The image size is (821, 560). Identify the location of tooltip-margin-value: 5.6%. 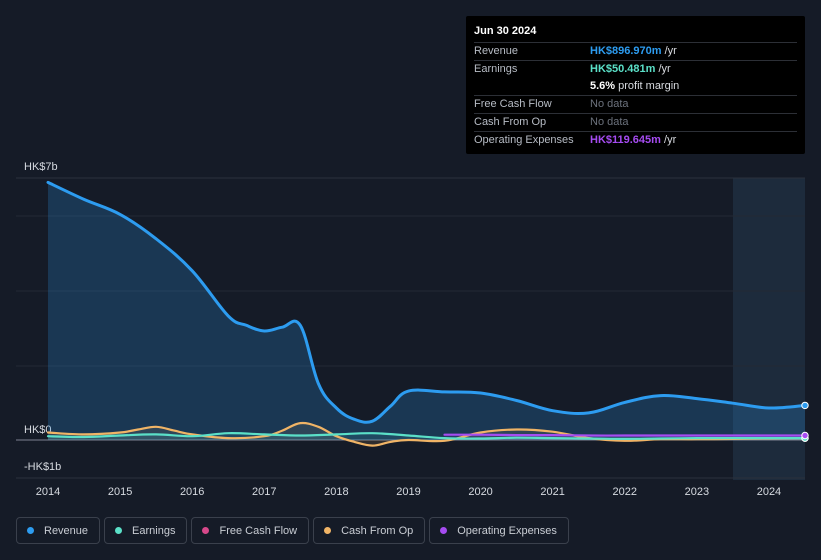
(603, 86).